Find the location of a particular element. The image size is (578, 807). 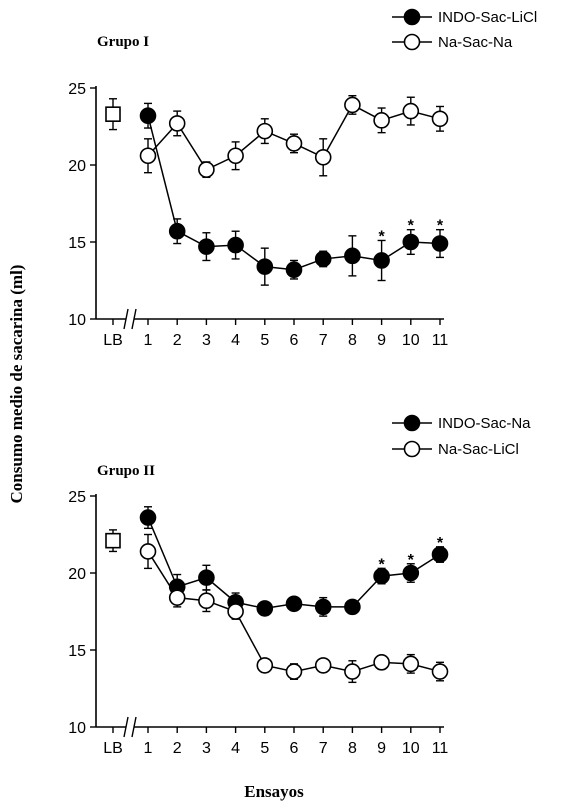

series-line is located at coordinates (294, 563).